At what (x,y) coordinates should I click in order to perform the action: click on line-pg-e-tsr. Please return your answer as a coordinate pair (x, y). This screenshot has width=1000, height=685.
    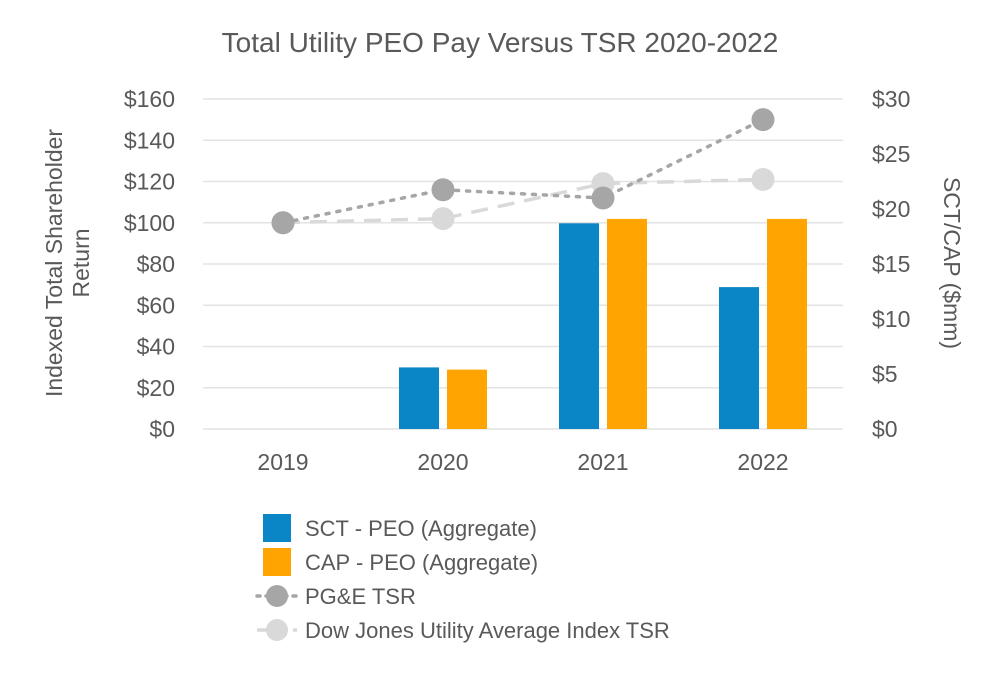
    Looking at the image, I should click on (523, 171).